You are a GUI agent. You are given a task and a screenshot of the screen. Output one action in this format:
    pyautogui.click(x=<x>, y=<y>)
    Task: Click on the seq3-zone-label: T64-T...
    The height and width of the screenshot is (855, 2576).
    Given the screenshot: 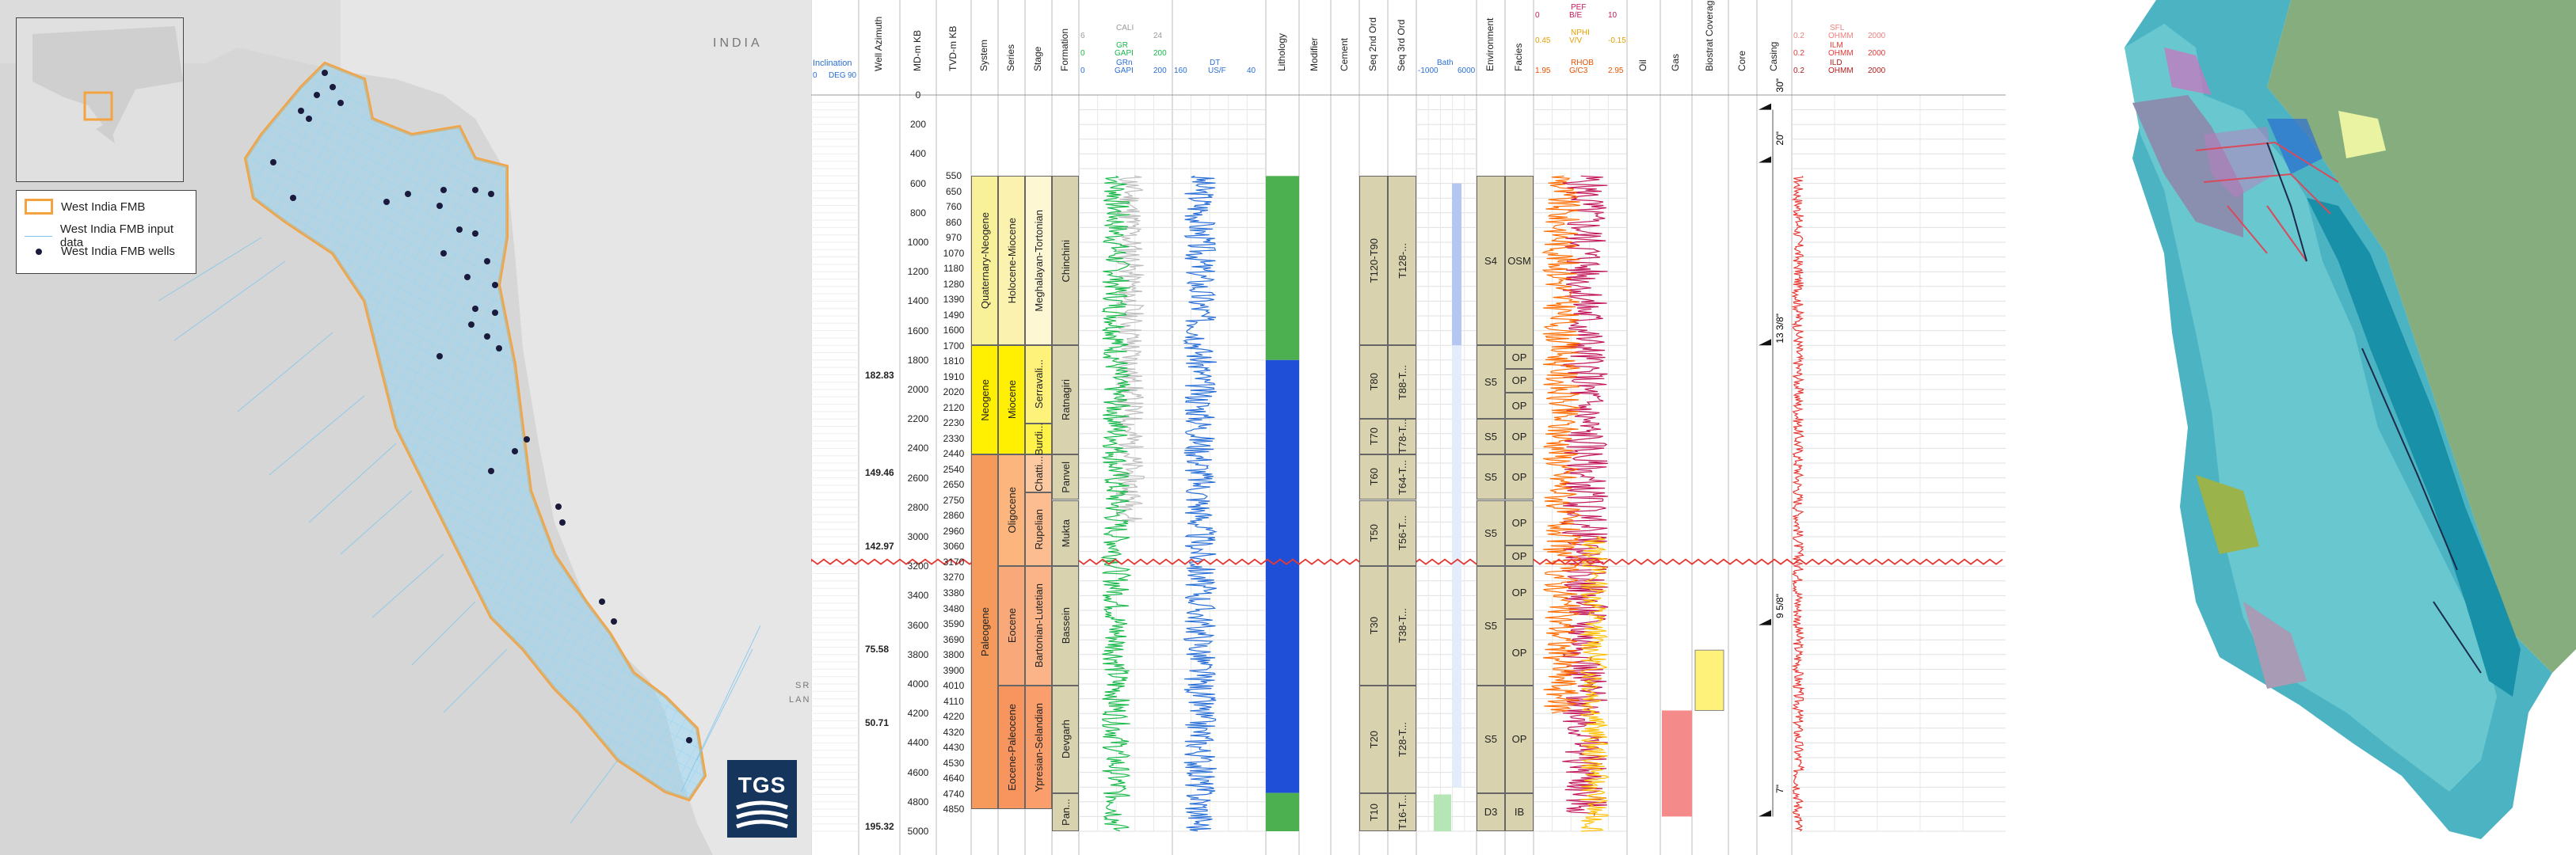 What is the action you would take?
    pyautogui.click(x=1402, y=477)
    